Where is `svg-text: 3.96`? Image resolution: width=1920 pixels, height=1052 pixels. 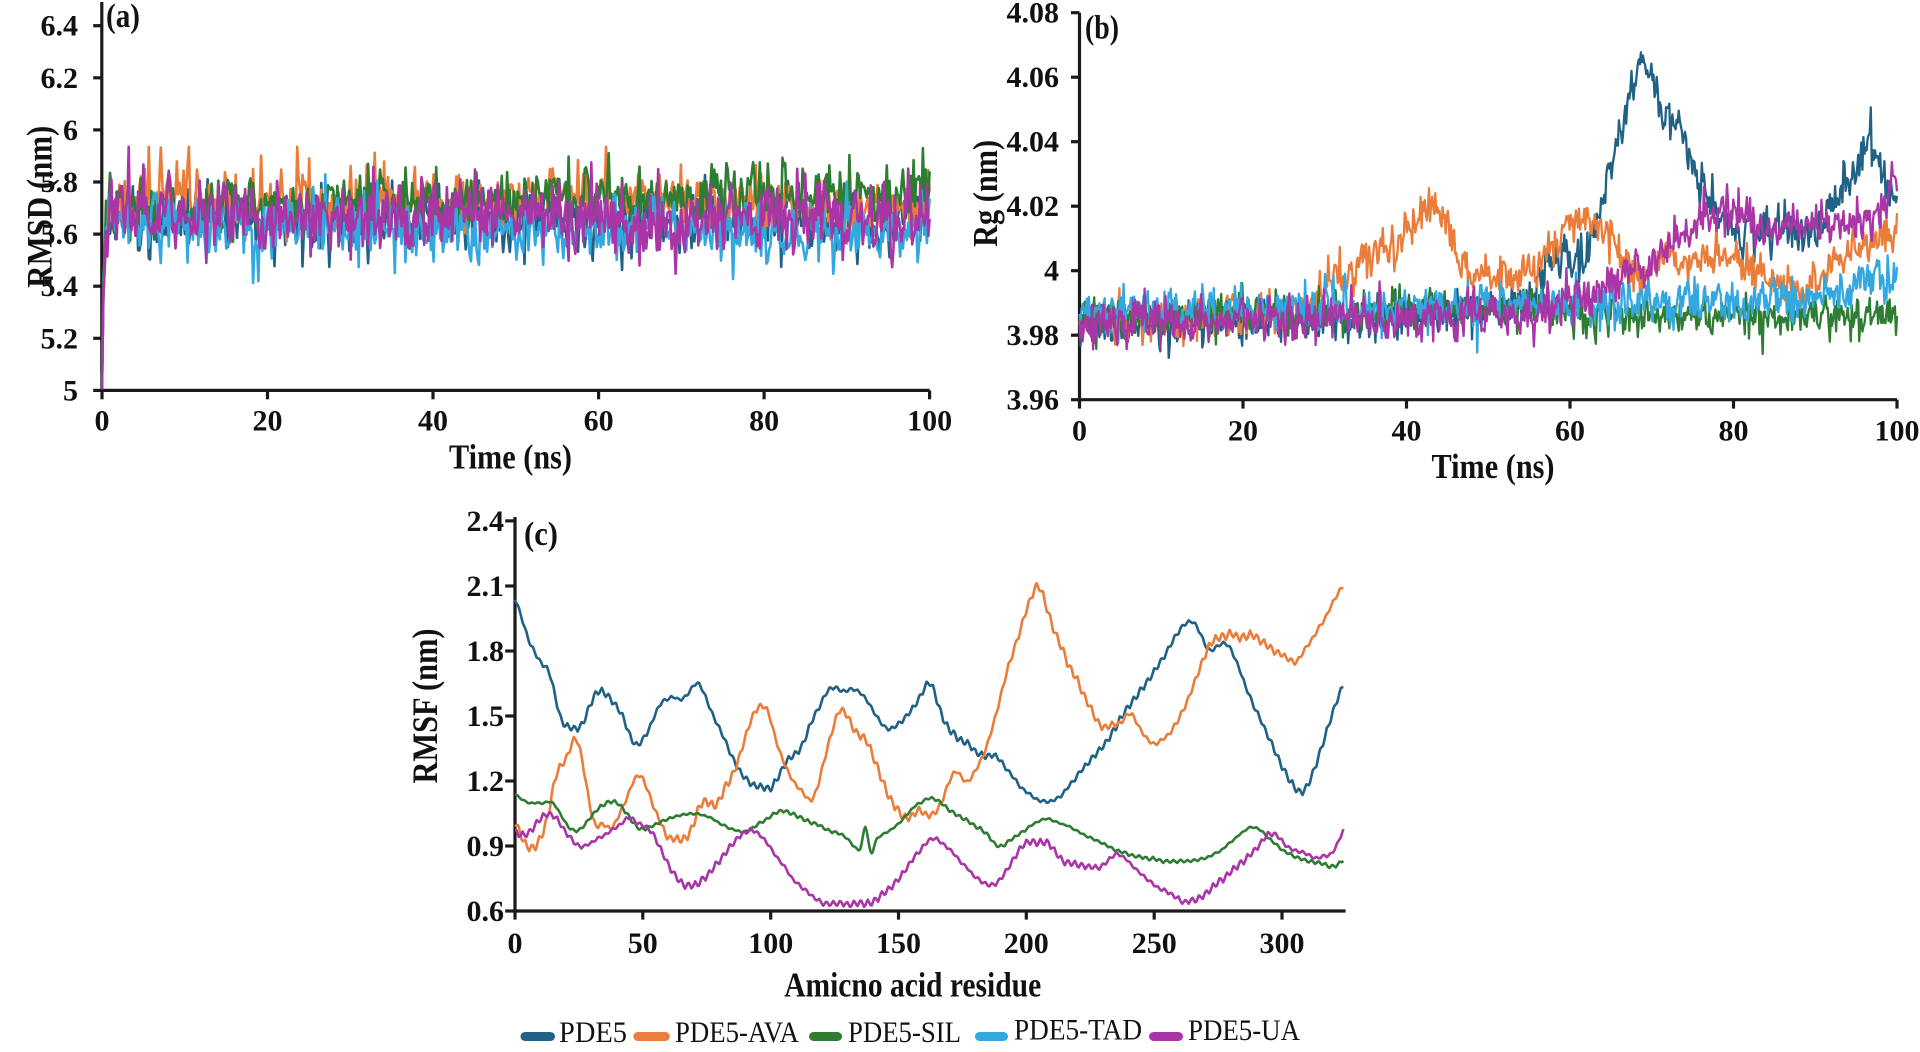 svg-text: 3.96 is located at coordinates (1033, 400).